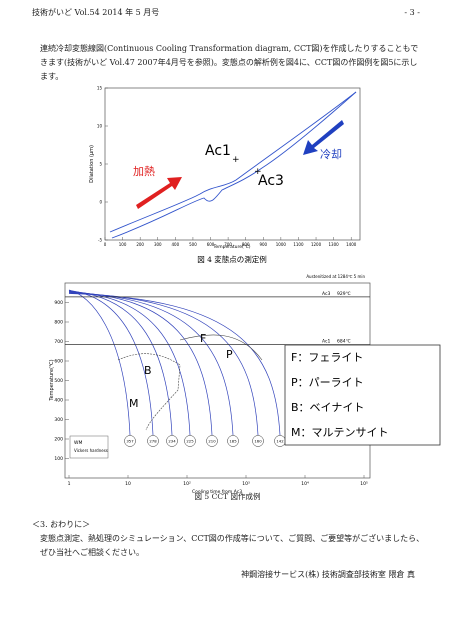 The height and width of the screenshot is (644, 455). What do you see at coordinates (193, 244) in the screenshot?
I see `x-tick-label: 500` at bounding box center [193, 244].